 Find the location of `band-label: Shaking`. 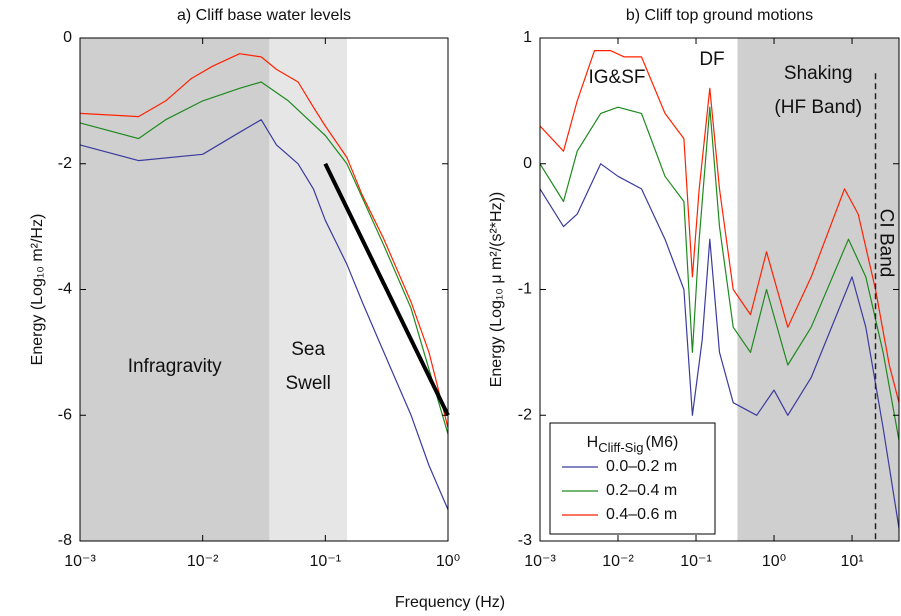

band-label: Shaking is located at coordinates (818, 73).